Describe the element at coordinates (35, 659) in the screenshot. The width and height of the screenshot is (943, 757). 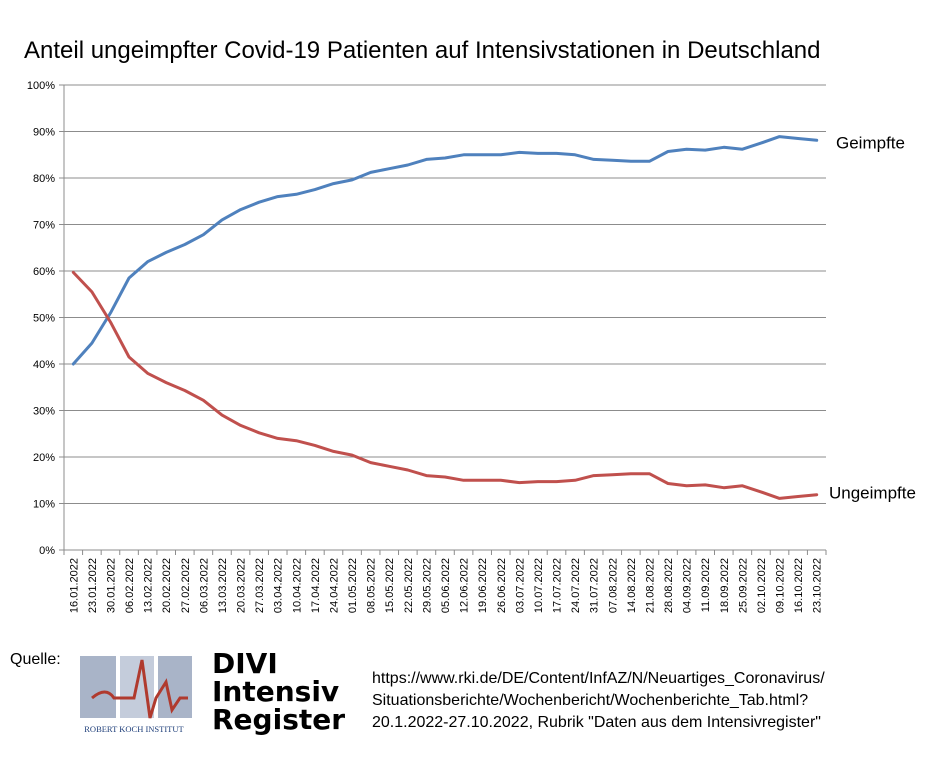
I see `source-label: Quelle:` at that location.